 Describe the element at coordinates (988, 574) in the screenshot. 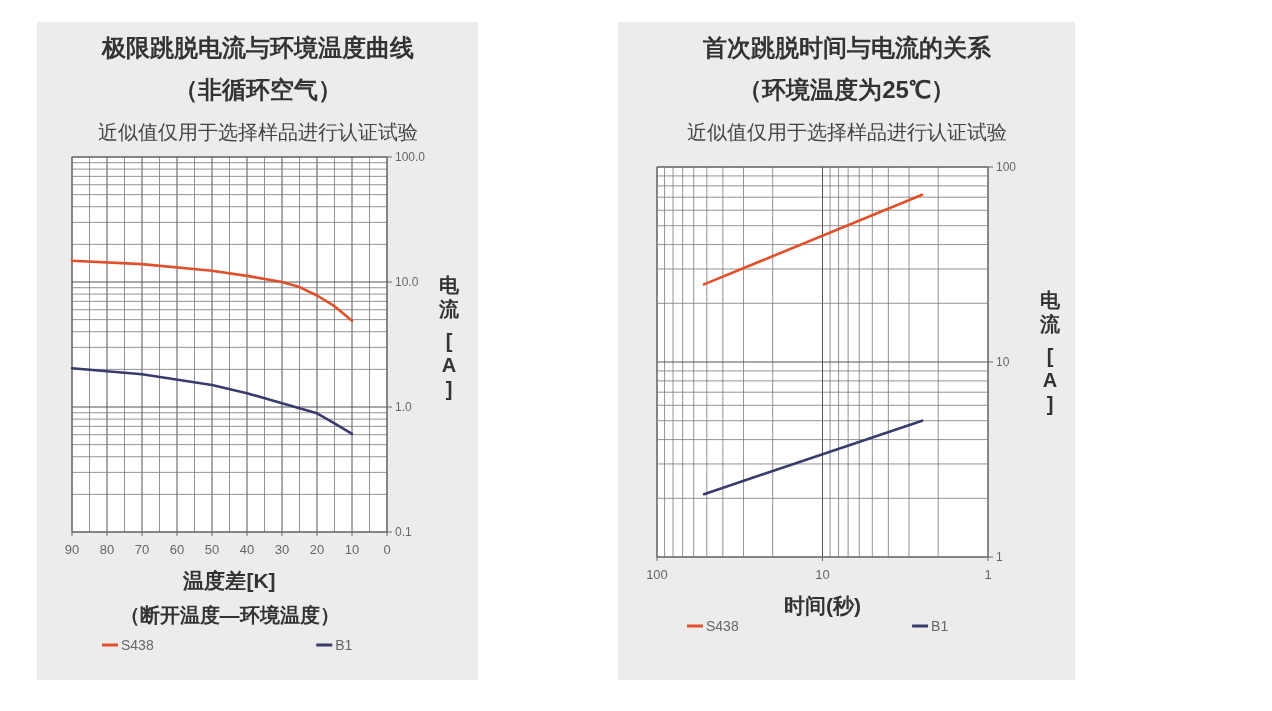

I see `x-tick-label: 1` at that location.